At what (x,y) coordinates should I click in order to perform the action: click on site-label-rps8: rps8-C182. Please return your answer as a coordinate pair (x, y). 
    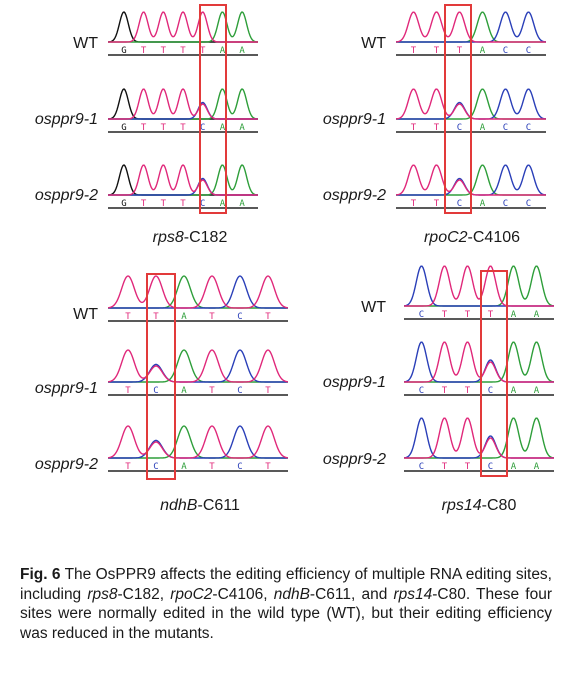
    Looking at the image, I should click on (190, 237).